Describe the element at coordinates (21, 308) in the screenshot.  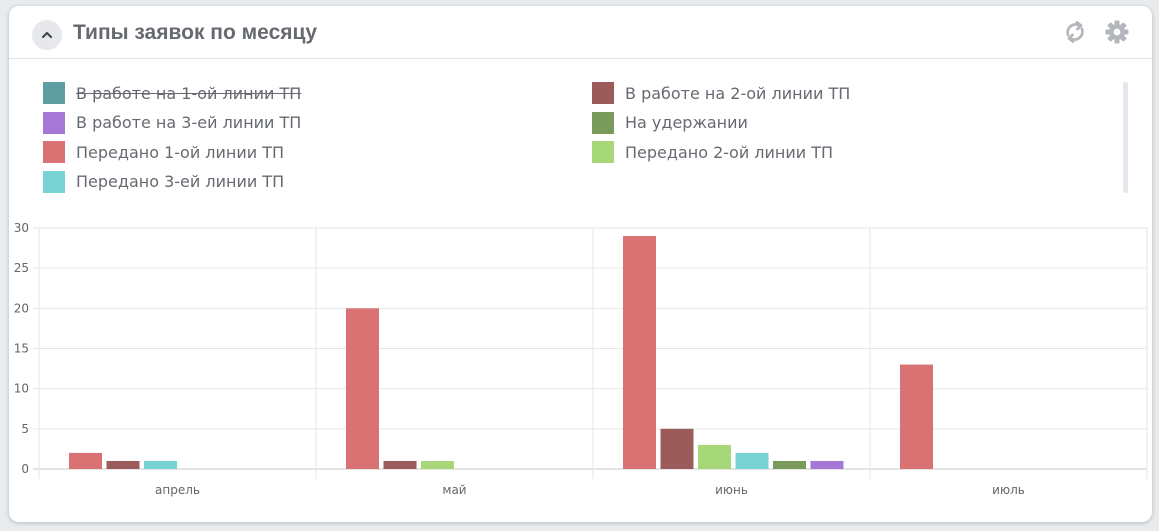
I see `y-tick-label: 20` at that location.